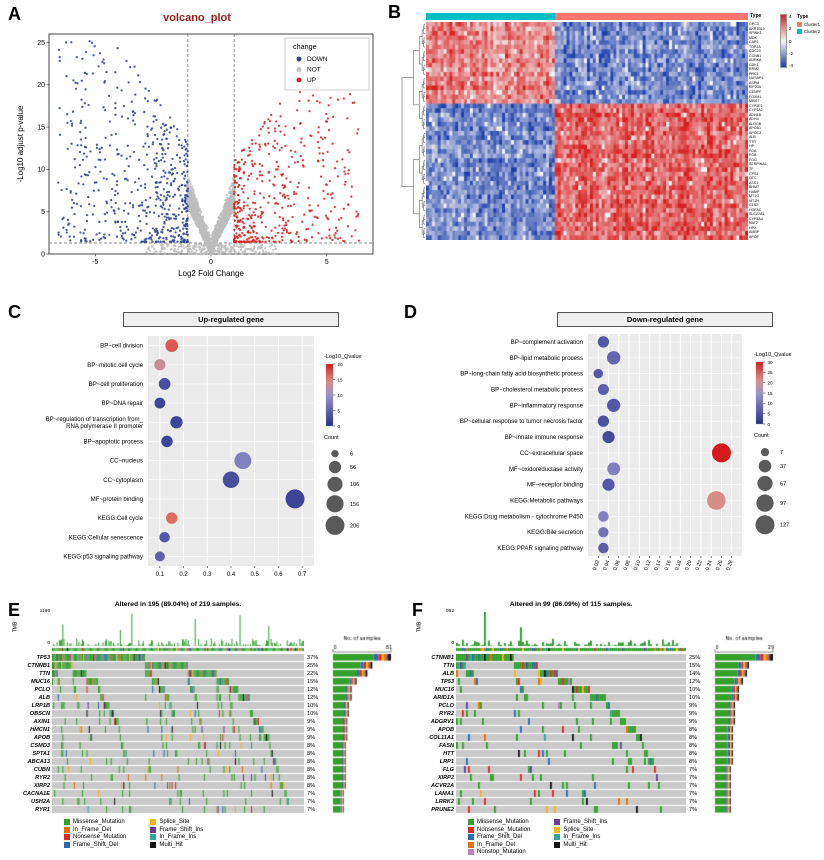 The image size is (824, 860). Describe the element at coordinates (693, 770) in the screenshot. I see `gene-percent: 7%` at that location.